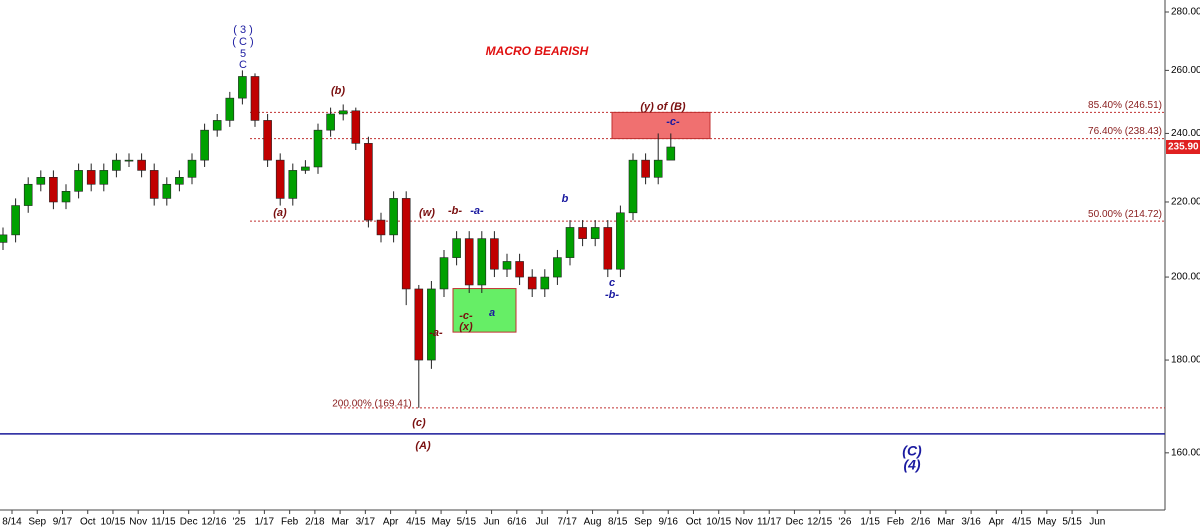 The height and width of the screenshot is (528, 1200). Describe the element at coordinates (12, 522) in the screenshot. I see `x-tick-label: 8/14` at that location.